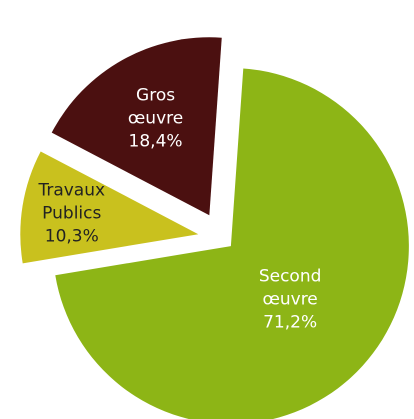 The height and width of the screenshot is (419, 414). What do you see at coordinates (155, 141) in the screenshot?
I see `value-label: 18,4%` at bounding box center [155, 141].